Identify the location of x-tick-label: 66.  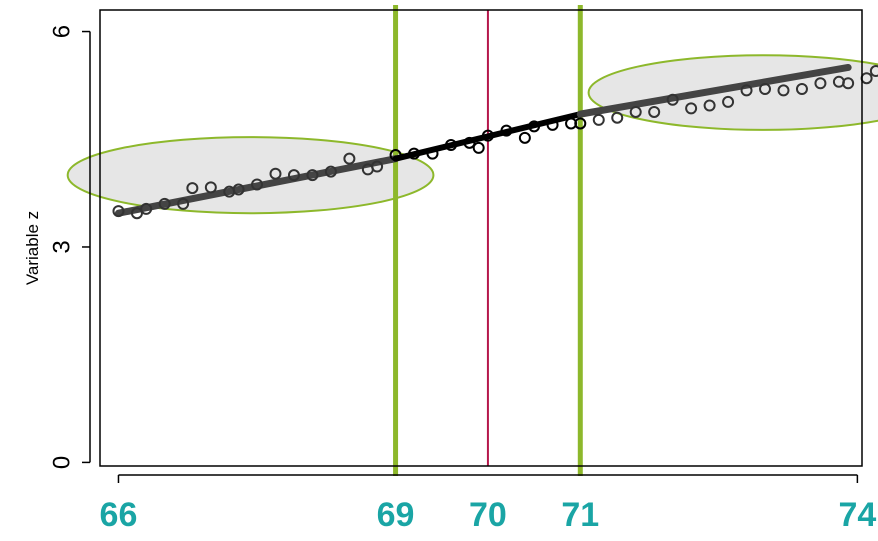
(119, 515).